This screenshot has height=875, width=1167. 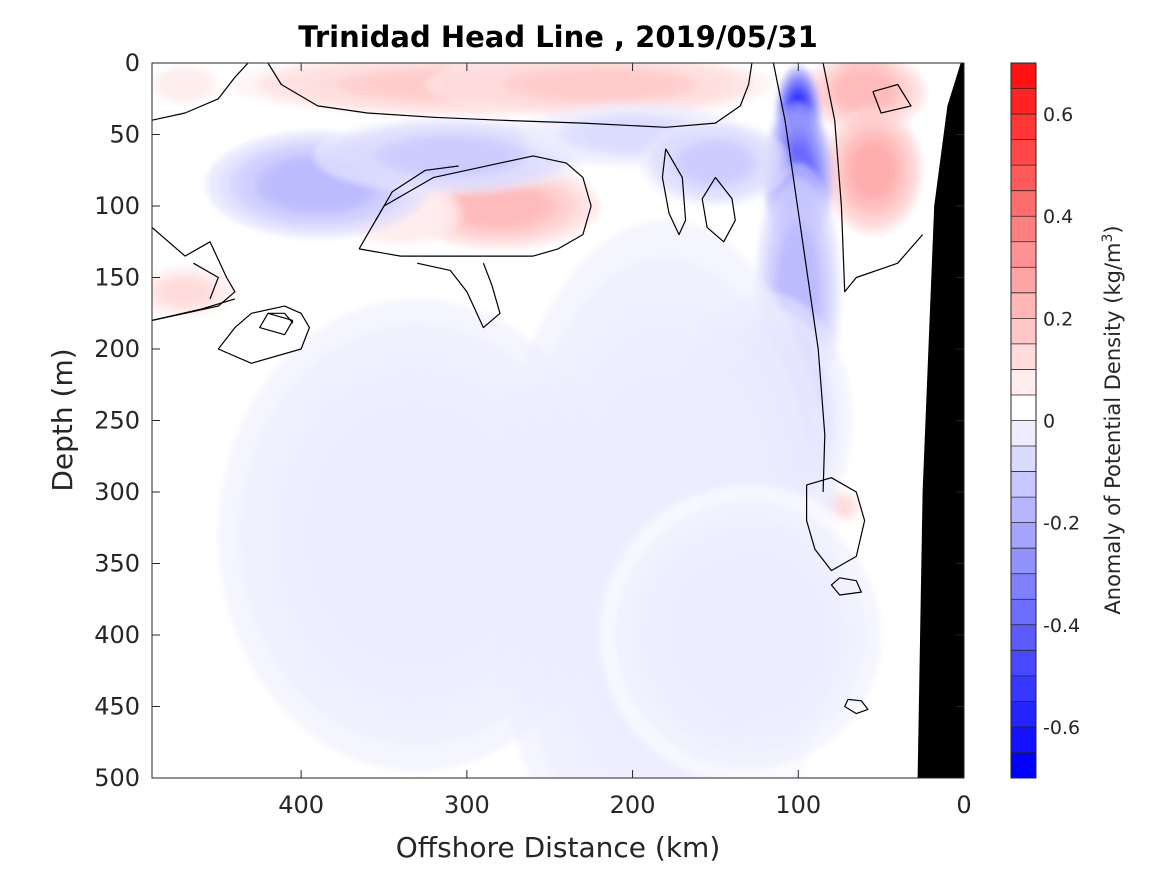 I want to click on y-tick-label: 250, so click(x=117, y=421).